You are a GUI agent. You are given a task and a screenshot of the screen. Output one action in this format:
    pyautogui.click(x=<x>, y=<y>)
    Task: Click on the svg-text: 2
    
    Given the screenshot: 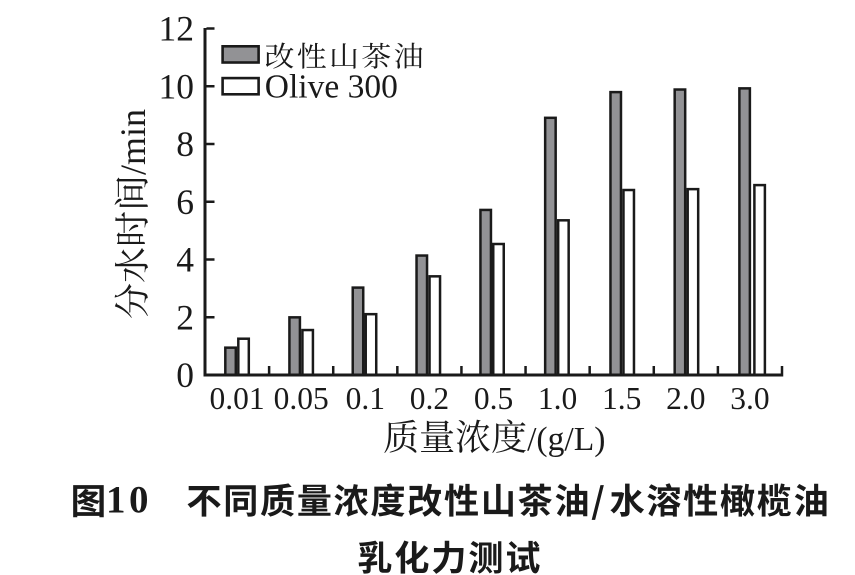 What is the action you would take?
    pyautogui.click(x=185, y=317)
    